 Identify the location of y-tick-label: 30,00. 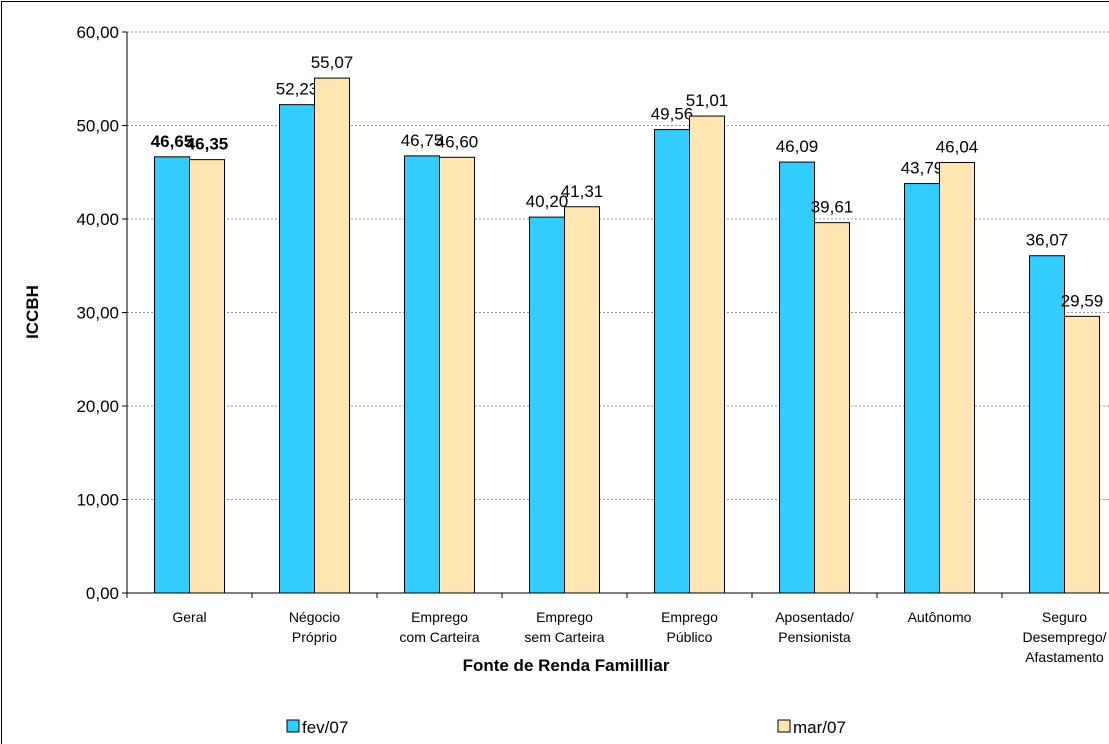
(97, 313).